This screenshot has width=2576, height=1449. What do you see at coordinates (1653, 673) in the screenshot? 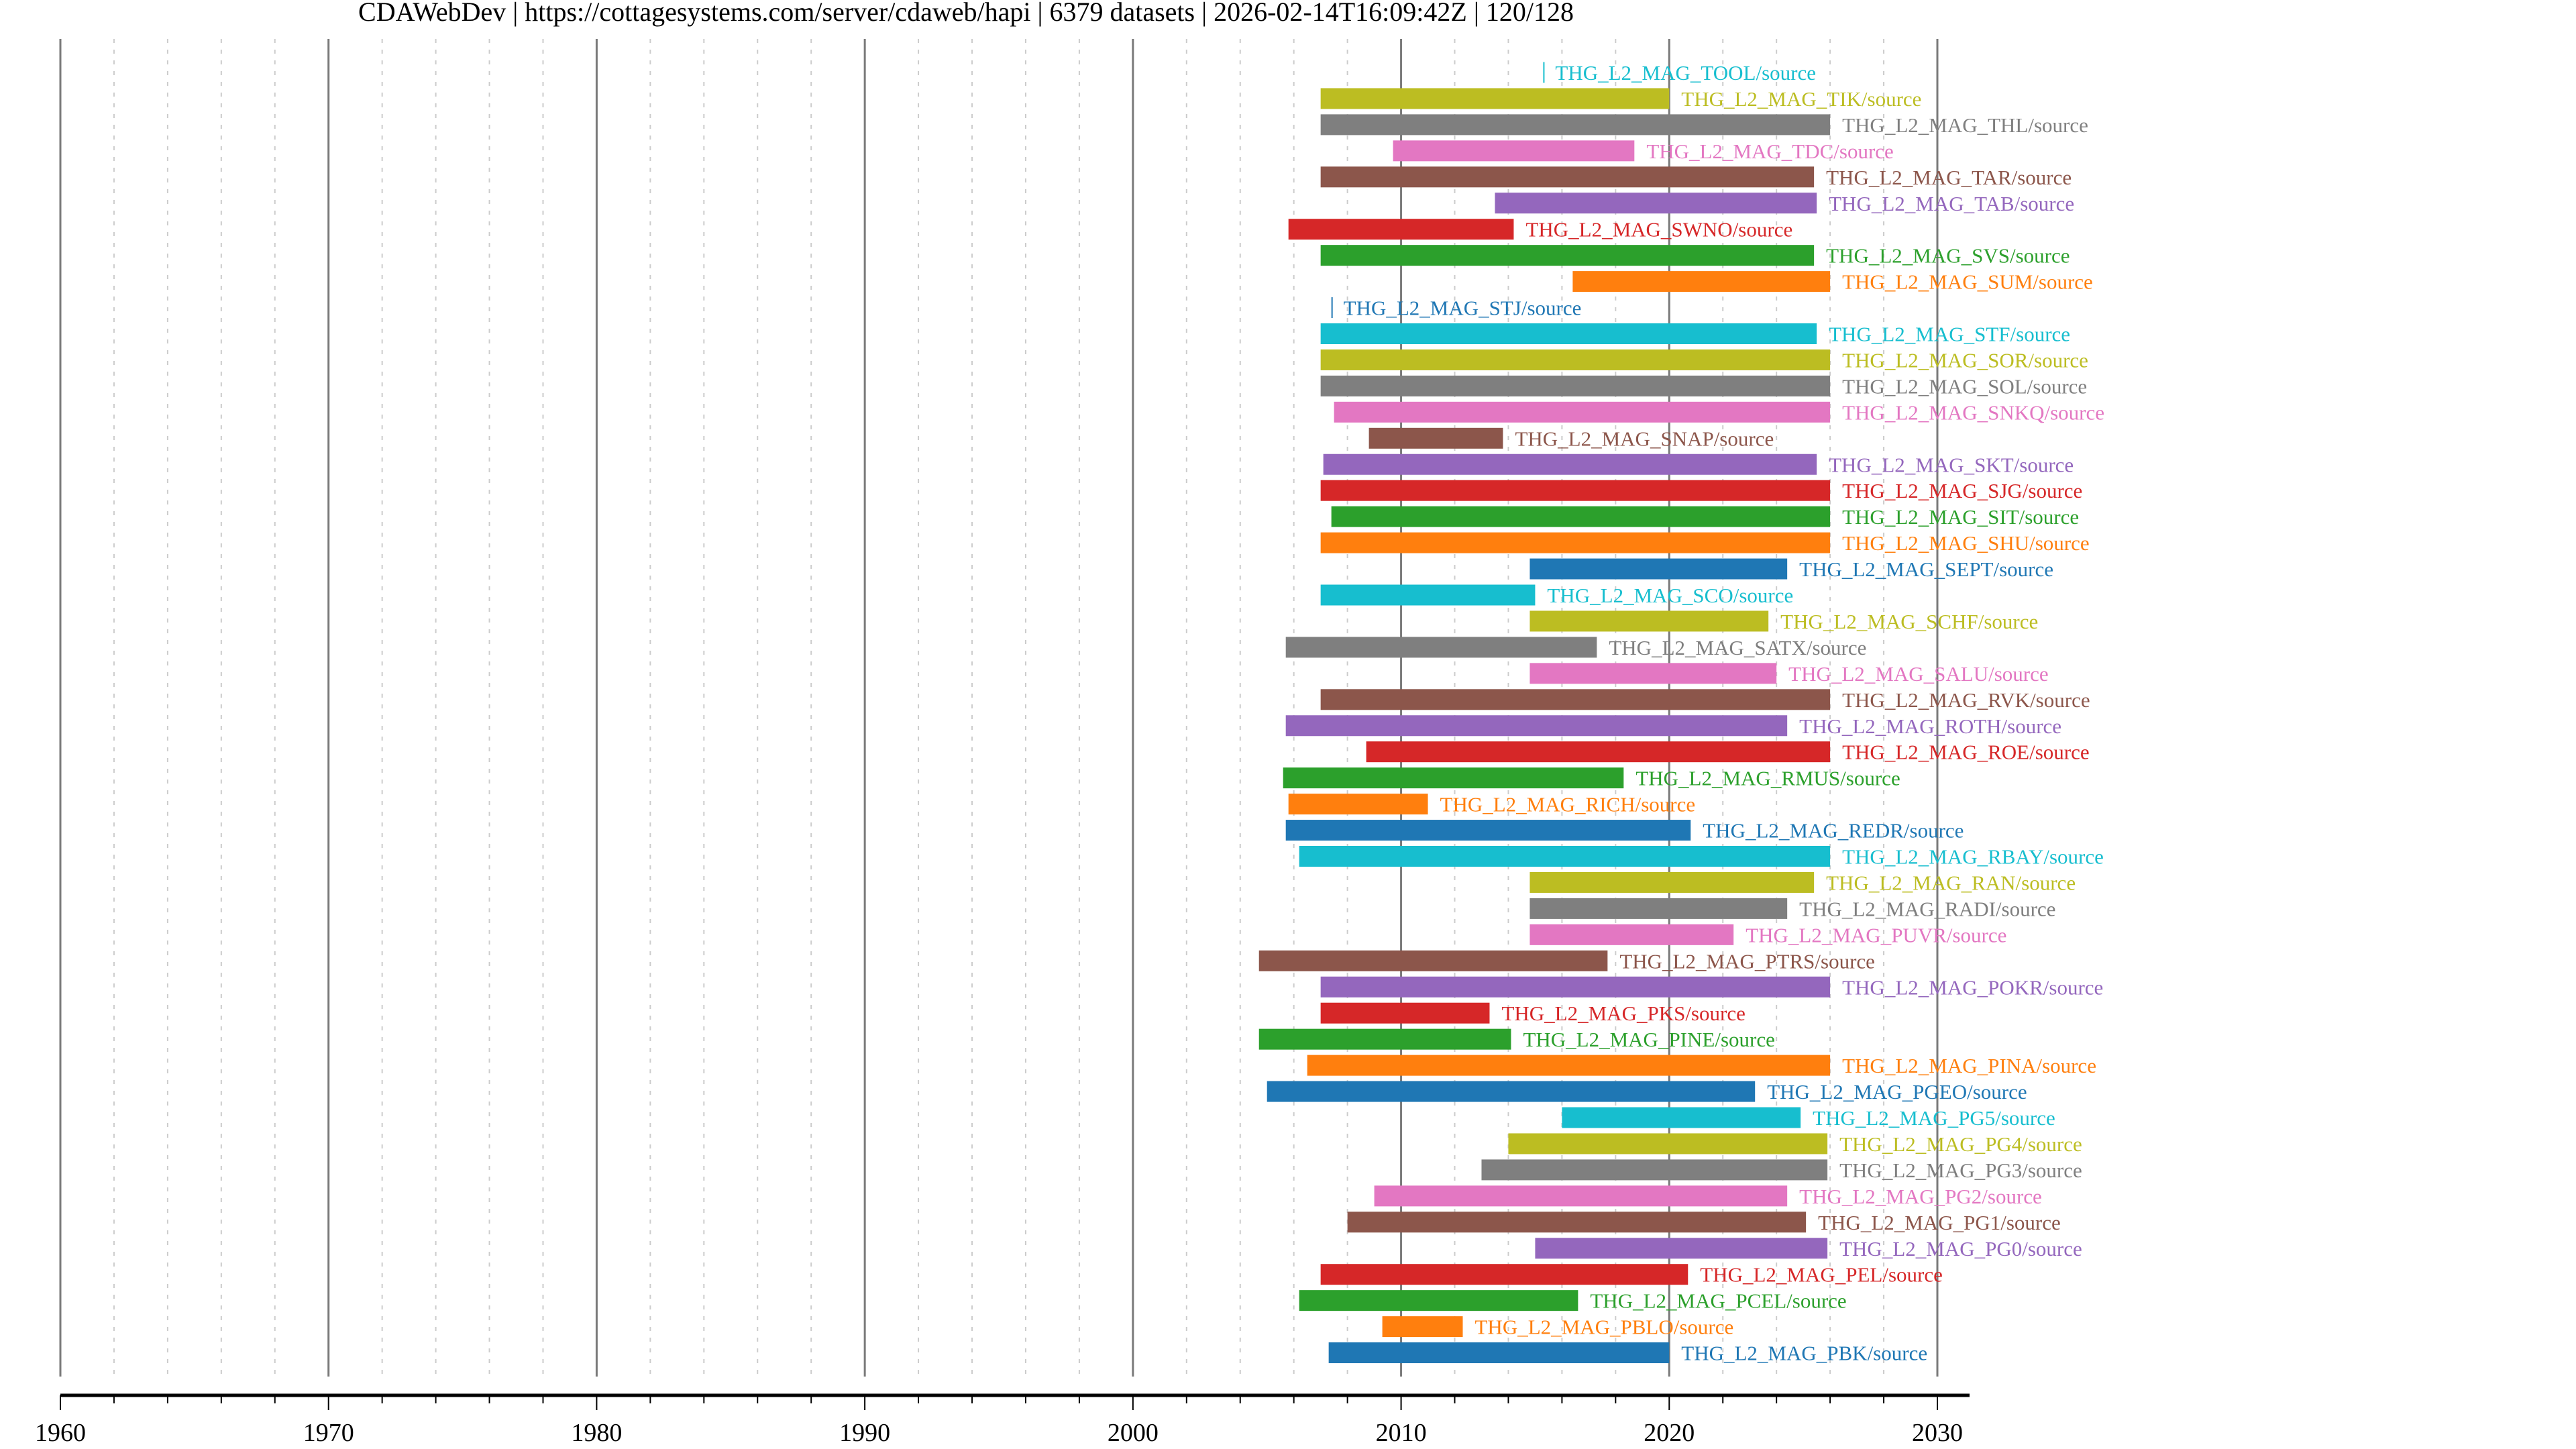
I see `bar-thg-l2-mag-salu-source` at bounding box center [1653, 673].